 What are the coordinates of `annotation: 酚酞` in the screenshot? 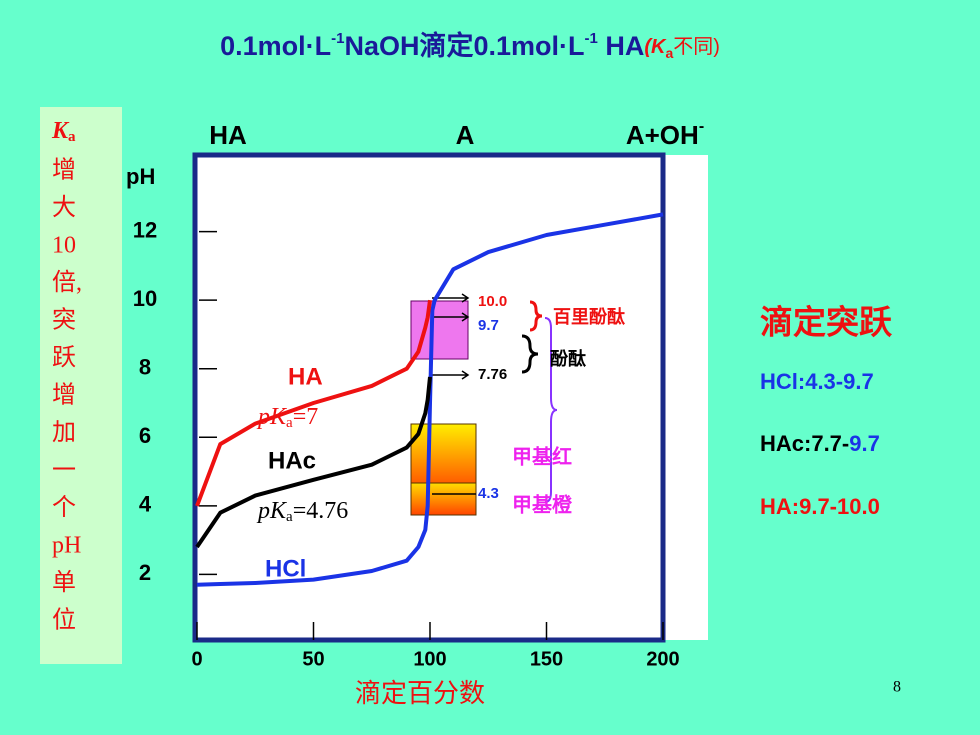 It's located at (568, 358).